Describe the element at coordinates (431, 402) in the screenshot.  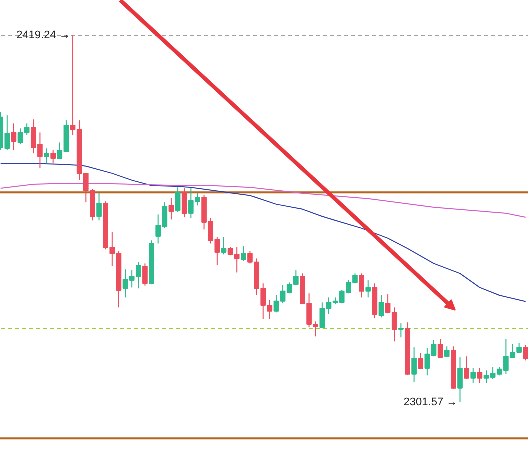
I see `annotation: 2301.57 →` at that location.